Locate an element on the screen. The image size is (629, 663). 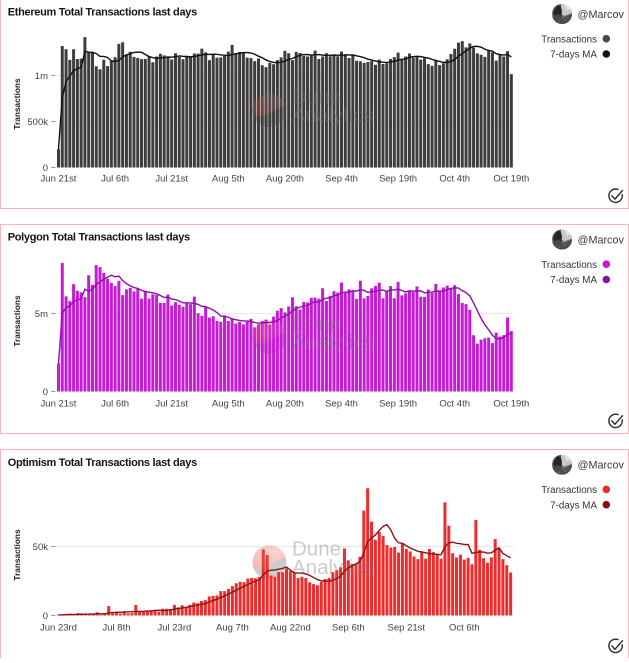
svg-text: Jul 23rd is located at coordinates (174, 628).